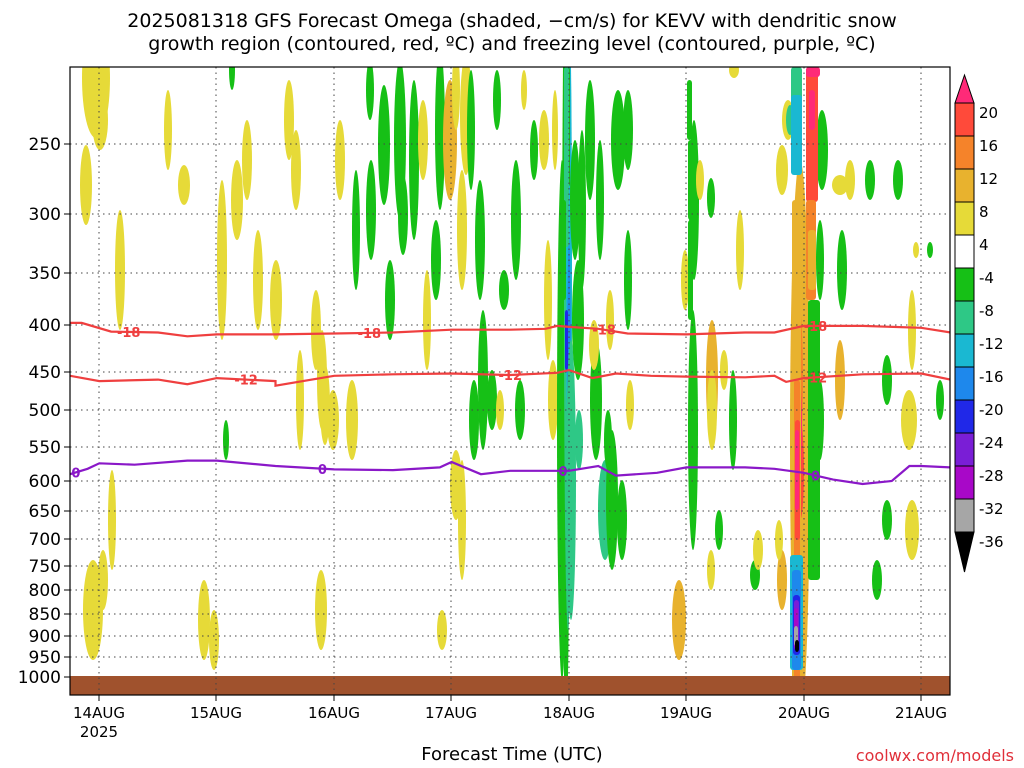 The height and width of the screenshot is (768, 1024). Describe the element at coordinates (451, 713) in the screenshot. I see `x-tick-label: 17AUG` at that location.